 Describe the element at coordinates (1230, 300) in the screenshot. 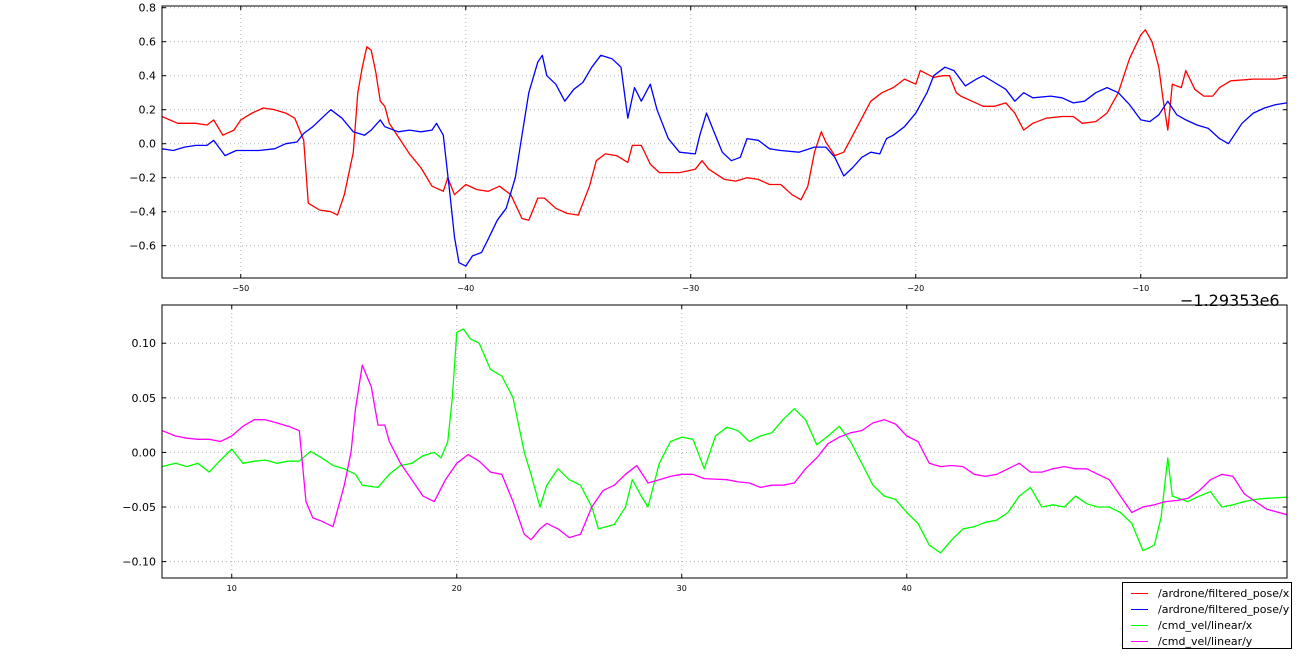

I see `x-offset-label: −1.29353e6` at that location.